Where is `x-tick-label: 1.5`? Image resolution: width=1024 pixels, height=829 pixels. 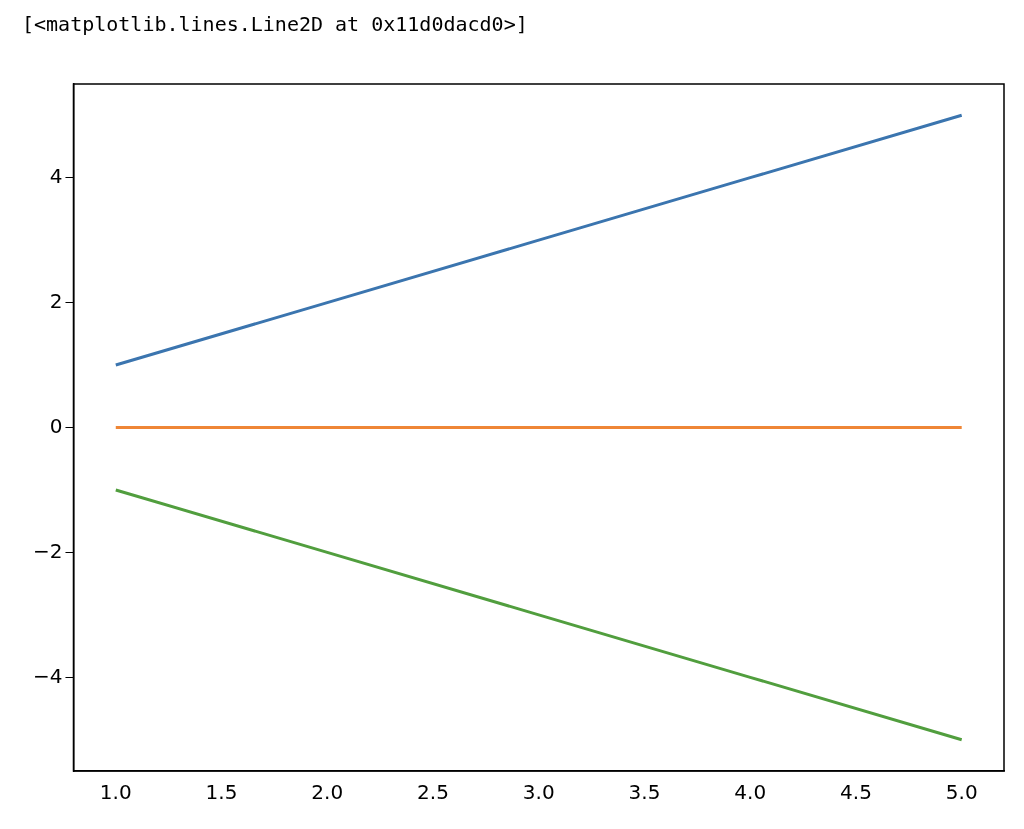
x-tick-label: 1.5 is located at coordinates (221, 792).